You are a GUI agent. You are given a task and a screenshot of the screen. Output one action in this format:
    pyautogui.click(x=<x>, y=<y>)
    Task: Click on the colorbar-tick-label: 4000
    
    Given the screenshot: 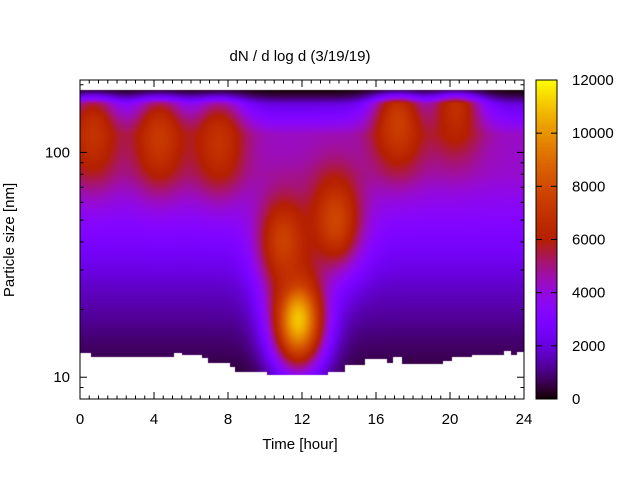 What is the action you would take?
    pyautogui.click(x=588, y=293)
    